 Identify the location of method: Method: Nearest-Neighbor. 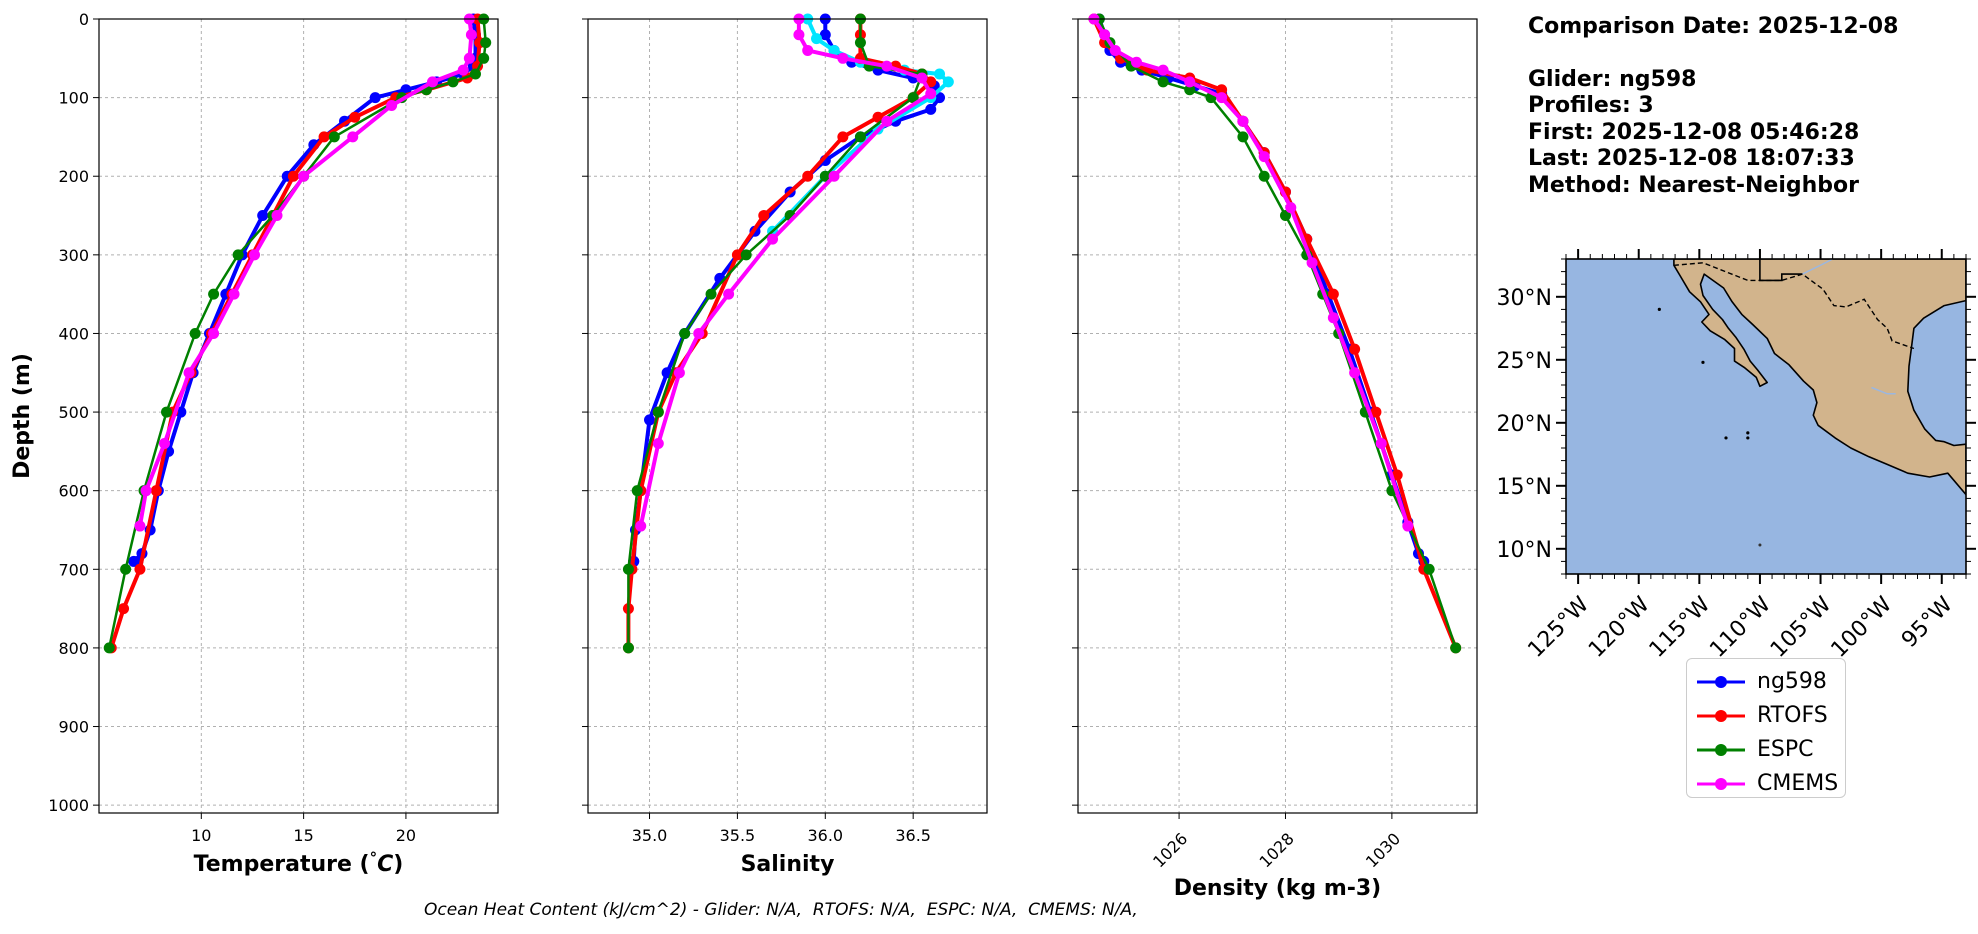
(1693, 185).